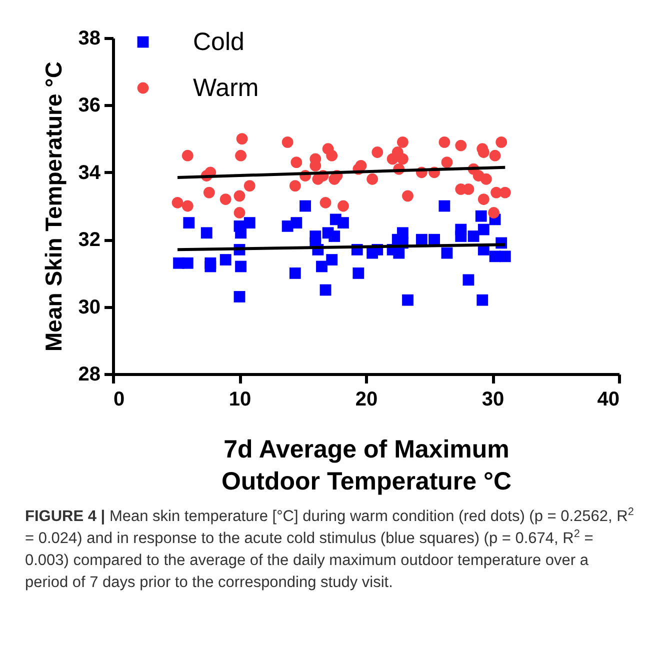 The height and width of the screenshot is (659, 657). Describe the element at coordinates (89, 240) in the screenshot. I see `y-tick-label: 32` at that location.